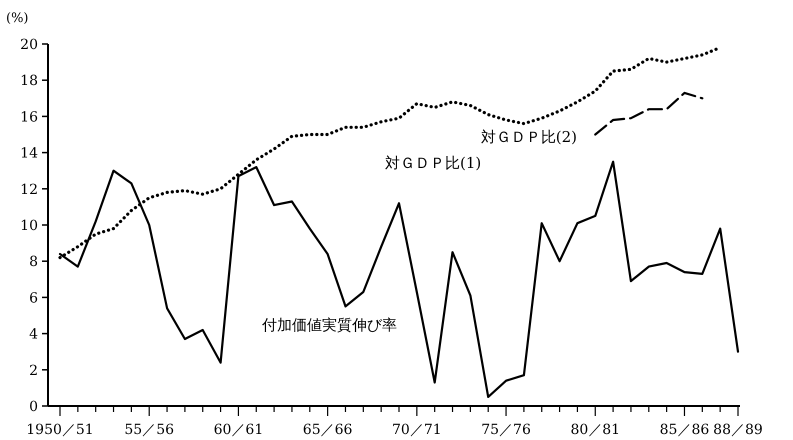  What do you see at coordinates (327, 430) in the screenshot?
I see `x-tick-label: 65／66` at bounding box center [327, 430].